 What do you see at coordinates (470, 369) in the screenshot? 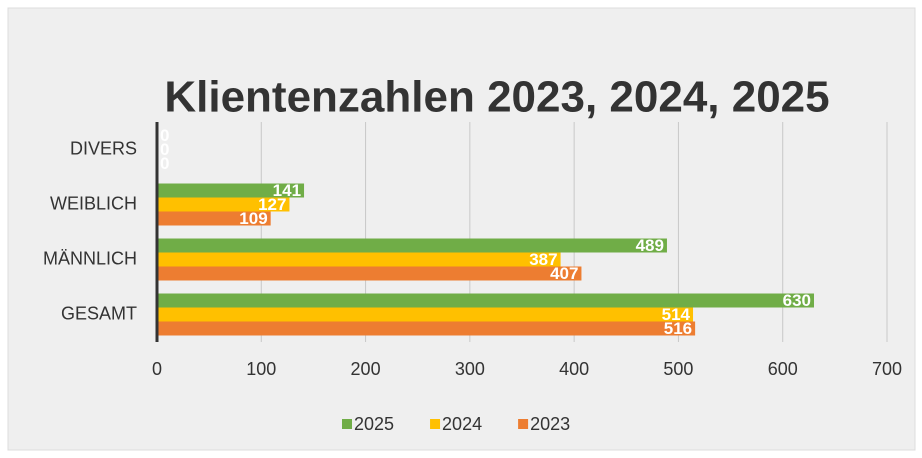
I see `x-tick-label: 300` at bounding box center [470, 369].